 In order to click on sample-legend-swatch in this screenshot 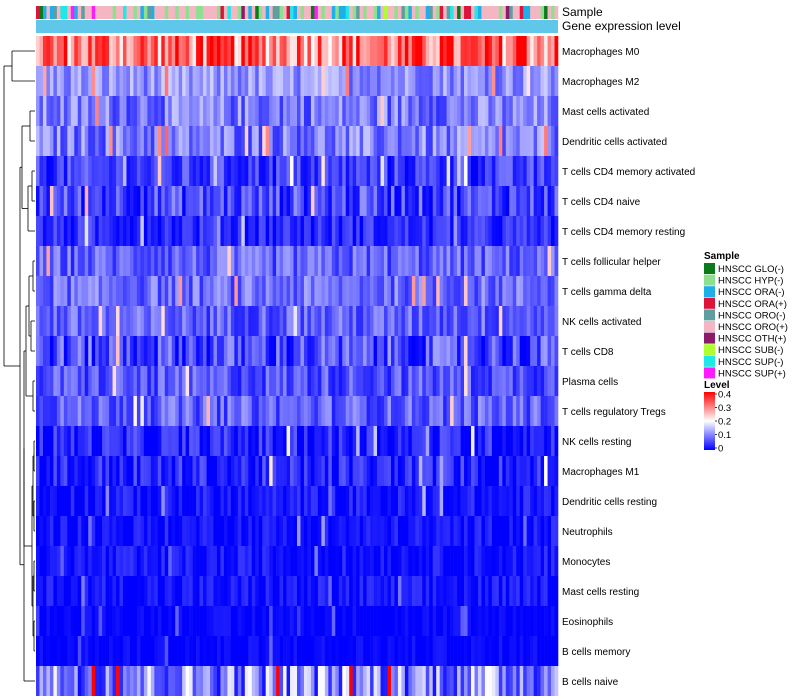, I will do `click(709, 338)`.